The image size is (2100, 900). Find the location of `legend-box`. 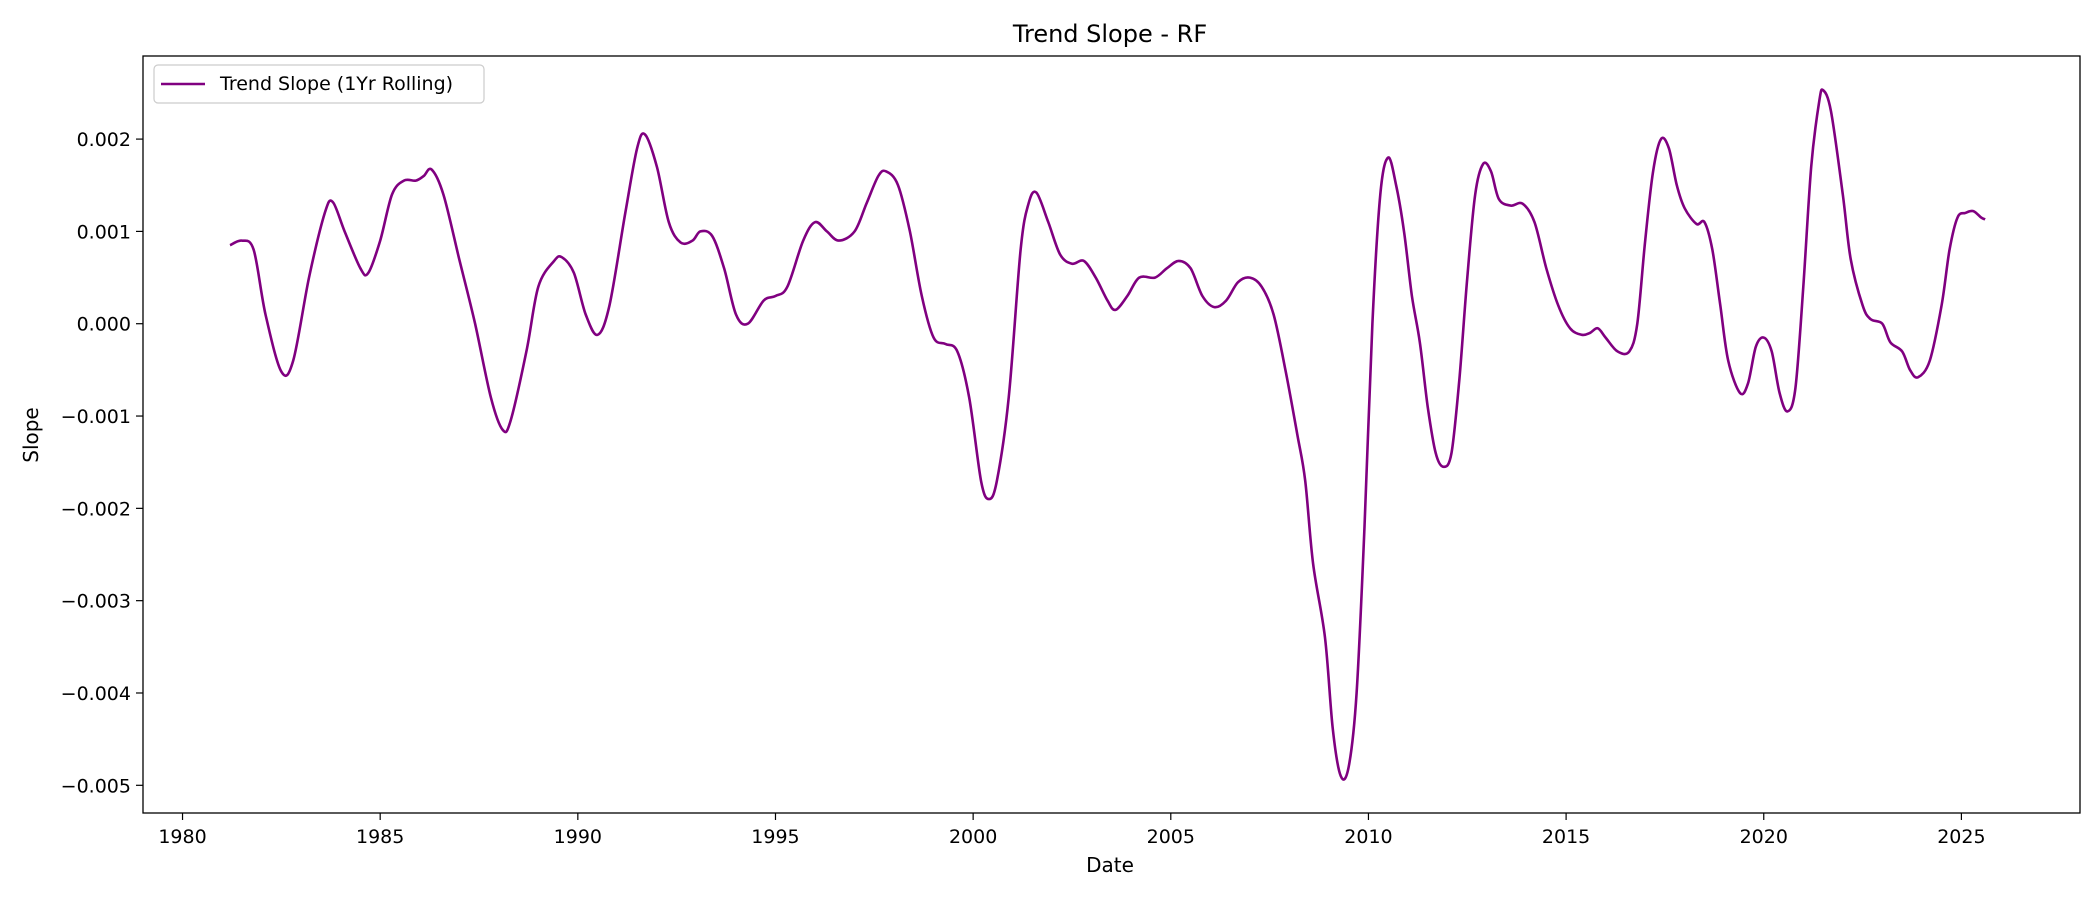

legend-box is located at coordinates (319, 84).